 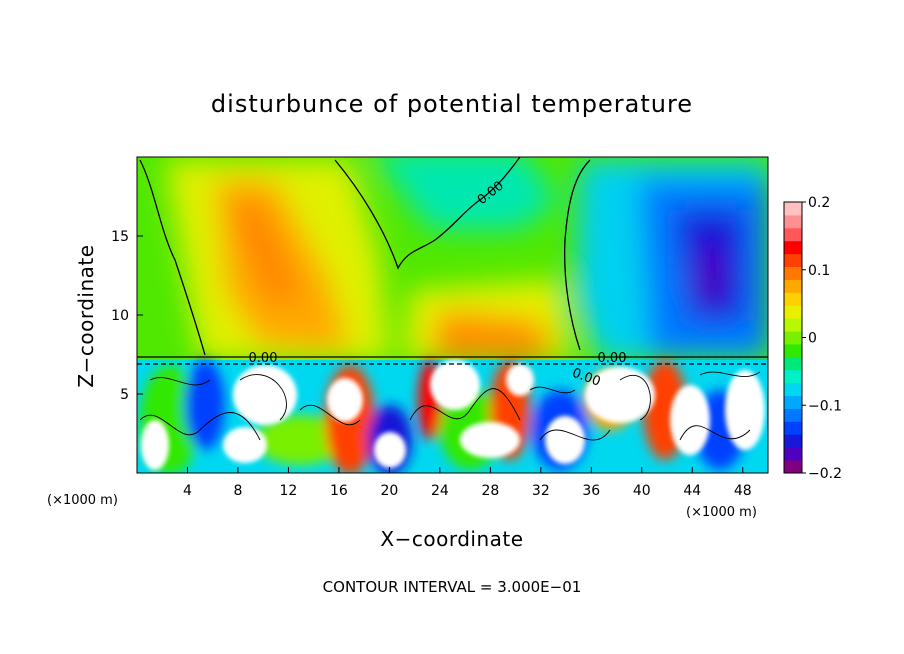 I want to click on x-tick-label: 24, so click(x=440, y=491).